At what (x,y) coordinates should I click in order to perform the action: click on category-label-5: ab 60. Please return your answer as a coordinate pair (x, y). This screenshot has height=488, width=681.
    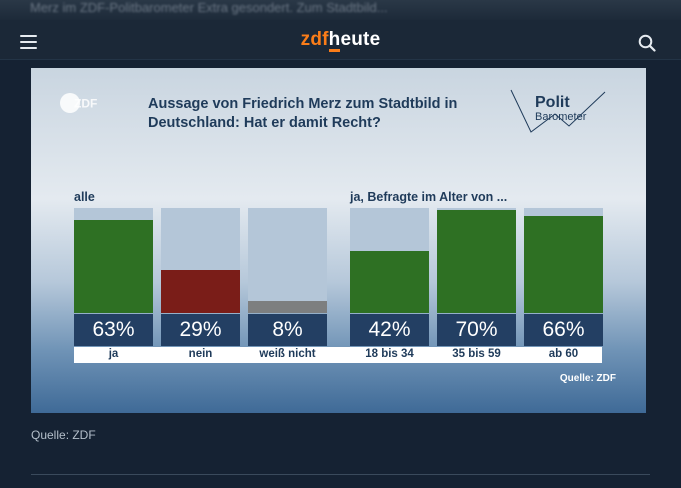
    Looking at the image, I should click on (563, 354).